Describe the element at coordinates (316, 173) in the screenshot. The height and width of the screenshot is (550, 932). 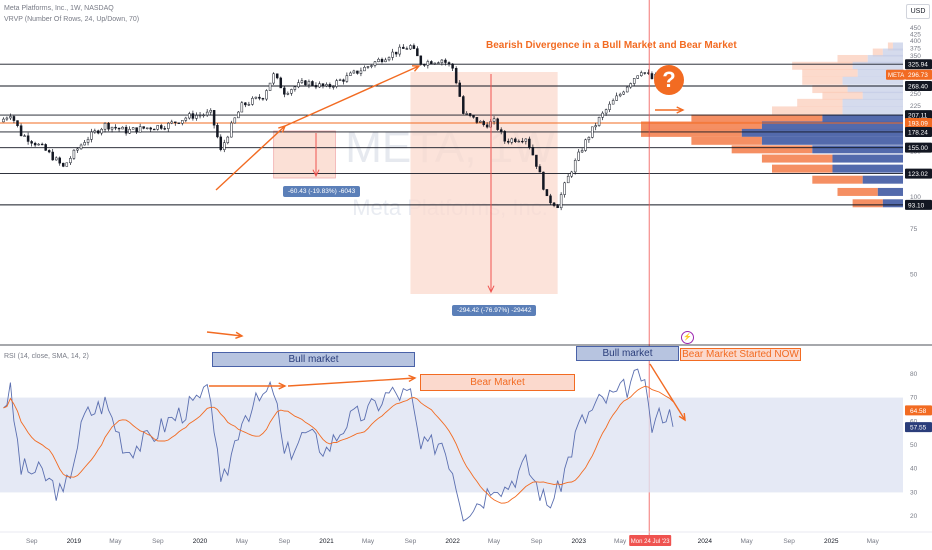
I see `measure-arrow-small-head` at that location.